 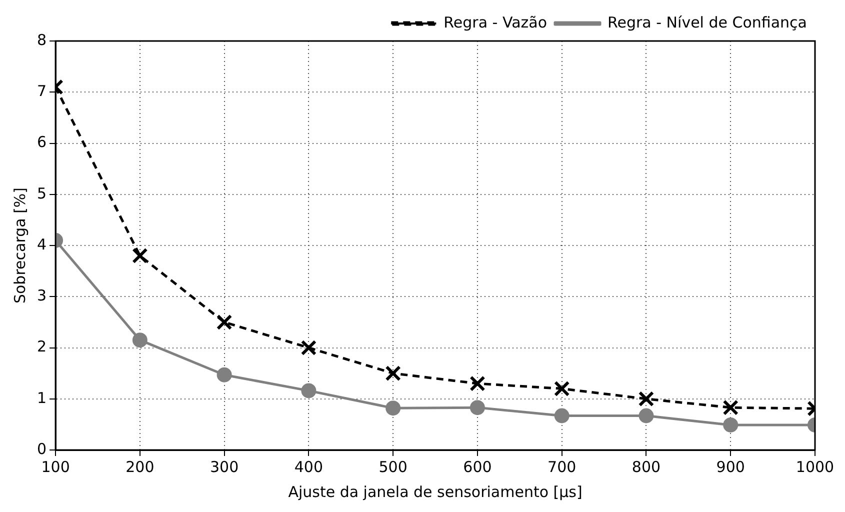 What do you see at coordinates (309, 467) in the screenshot?
I see `x-tick-label: 400` at bounding box center [309, 467].